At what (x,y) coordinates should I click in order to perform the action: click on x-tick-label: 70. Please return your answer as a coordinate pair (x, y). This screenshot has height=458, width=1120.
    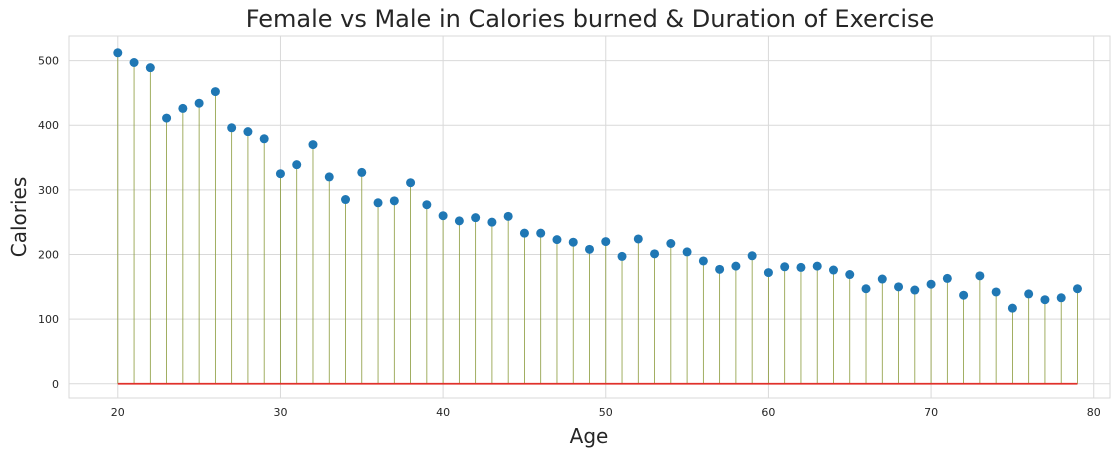
    Looking at the image, I should click on (931, 412).